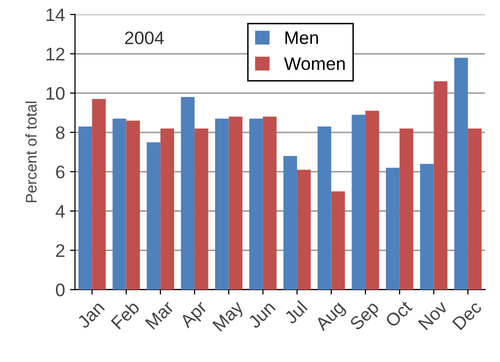 The width and height of the screenshot is (500, 362). I want to click on x-tick-label: Dec, so click(467, 315).